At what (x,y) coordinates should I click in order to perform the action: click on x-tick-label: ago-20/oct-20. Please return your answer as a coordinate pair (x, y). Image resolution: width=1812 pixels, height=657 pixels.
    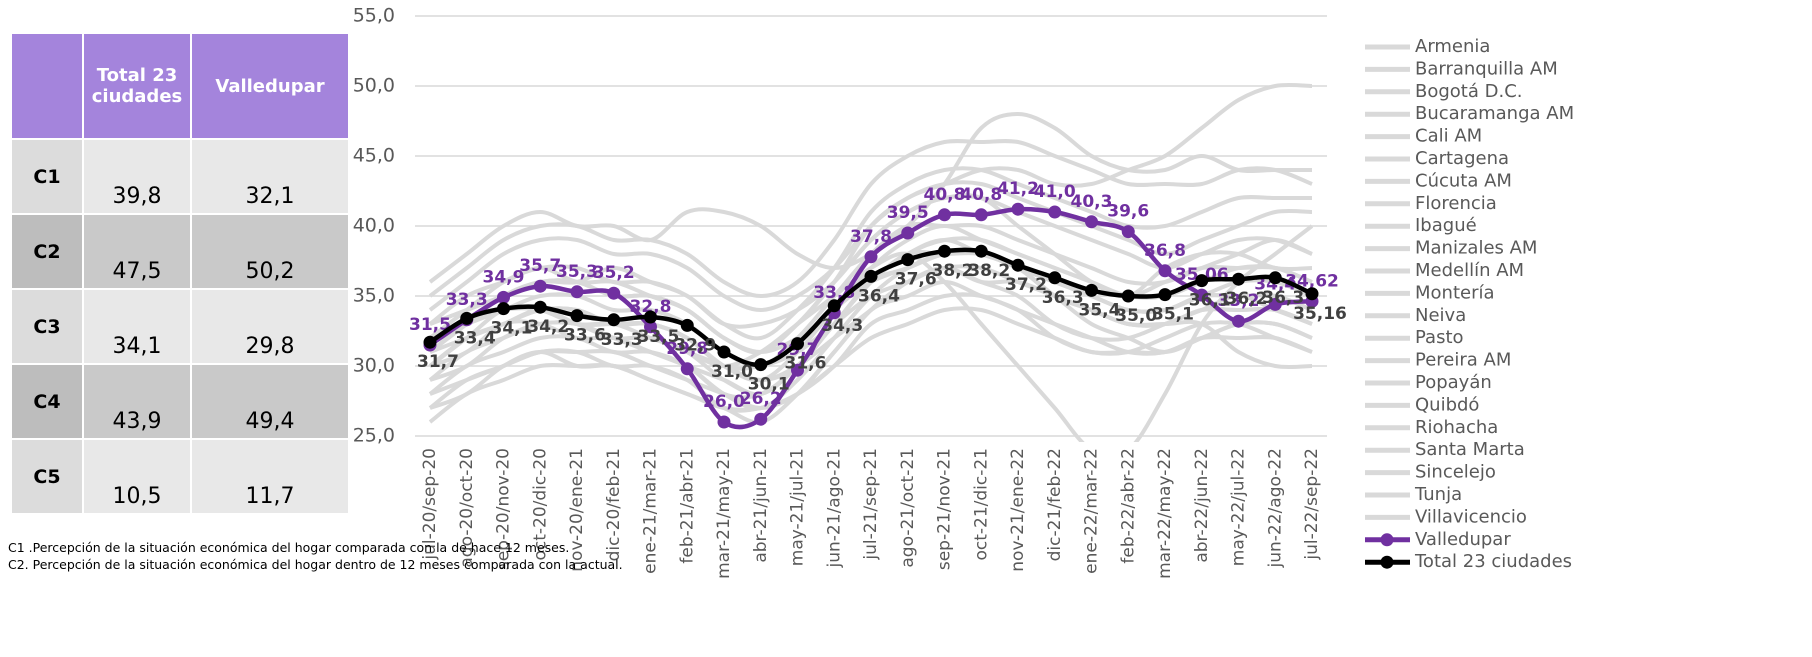
    Looking at the image, I should click on (467, 508).